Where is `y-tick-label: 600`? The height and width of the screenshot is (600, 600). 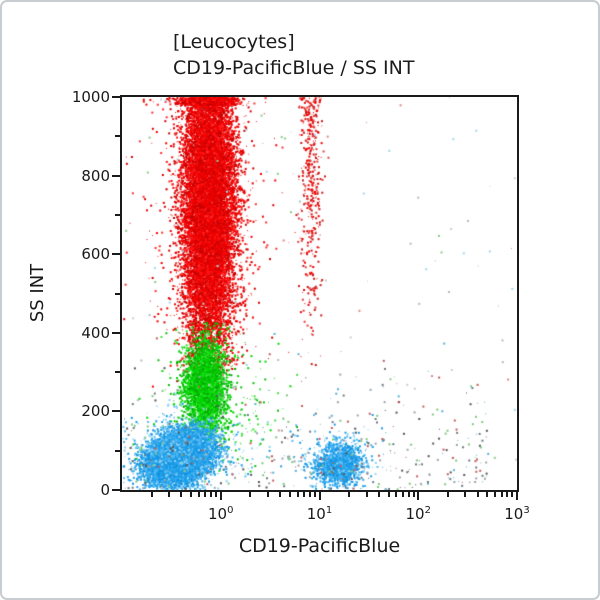 y-tick-label: 600 is located at coordinates (95, 254).